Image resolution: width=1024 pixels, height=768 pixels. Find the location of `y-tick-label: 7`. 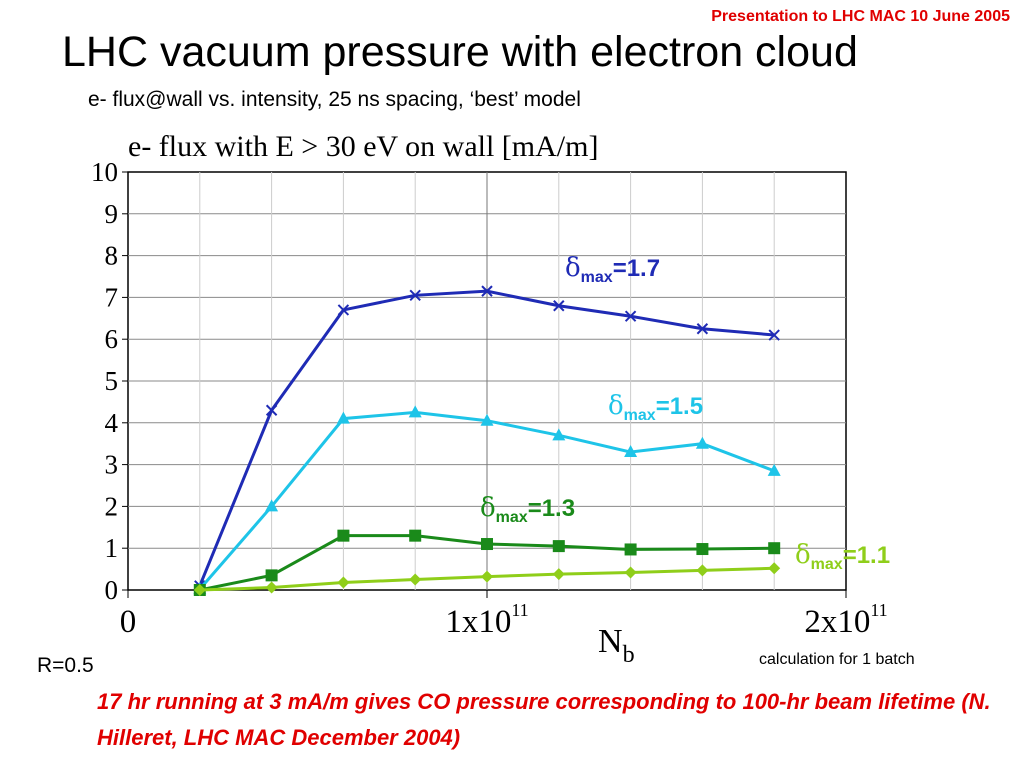

y-tick-label: 7 is located at coordinates (112, 297).